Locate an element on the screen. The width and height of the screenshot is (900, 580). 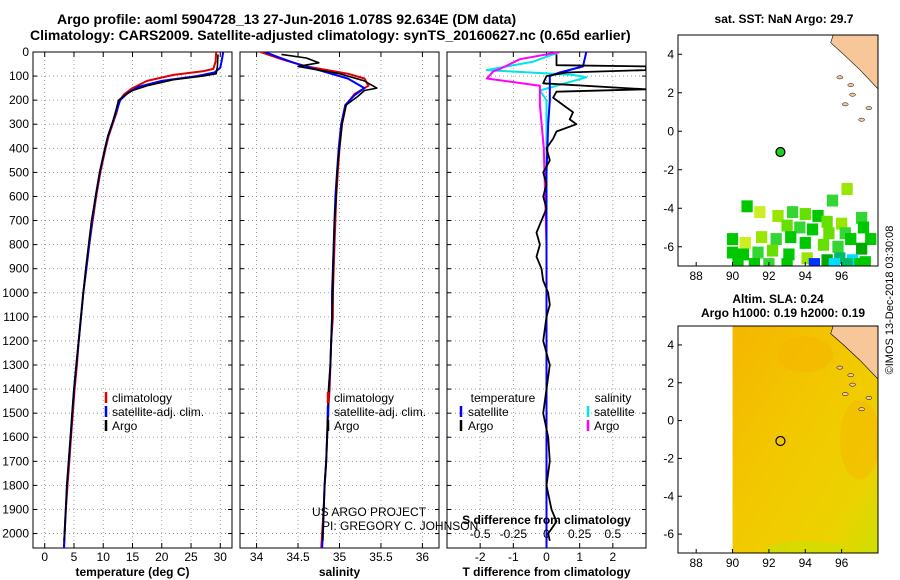
x-tick-label: 92 is located at coordinates (769, 276).